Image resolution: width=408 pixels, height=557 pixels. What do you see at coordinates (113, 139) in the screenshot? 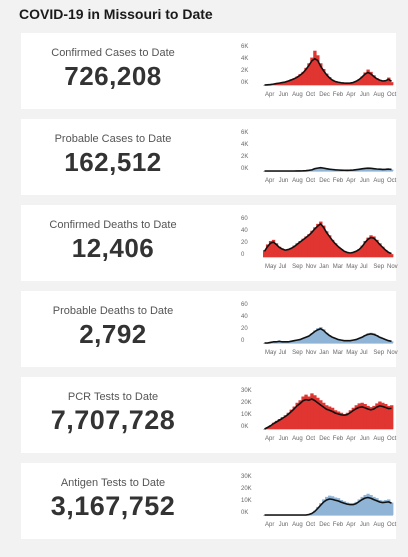
I see `metric-label: Probable Cases to Date` at bounding box center [113, 139].